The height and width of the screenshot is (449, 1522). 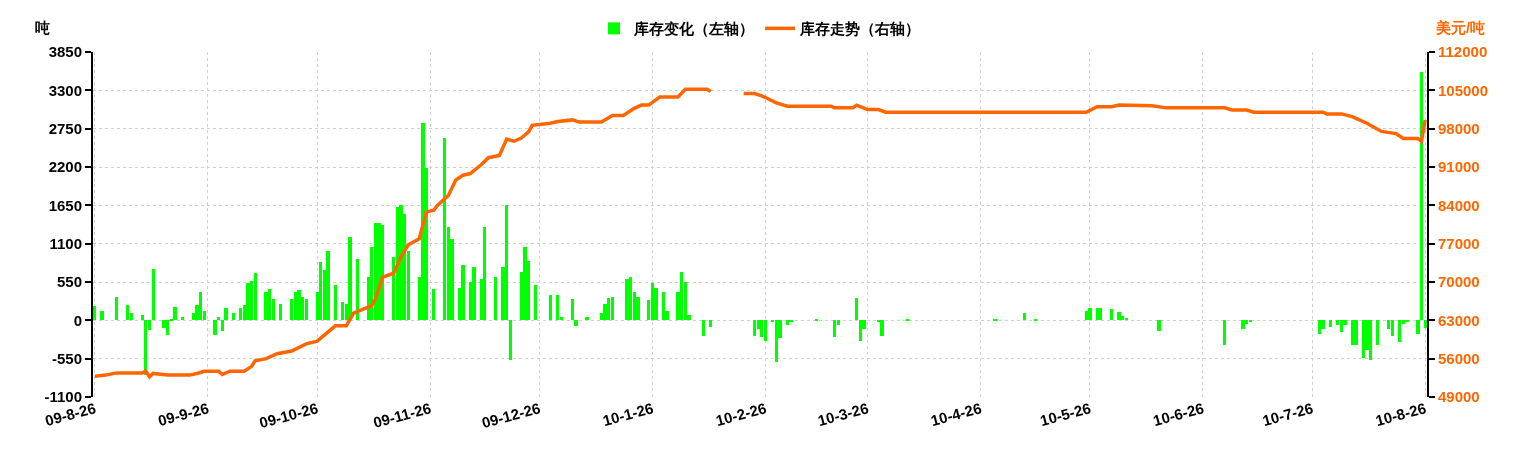 What do you see at coordinates (65, 90) in the screenshot?
I see `y-tick-label: 3300` at bounding box center [65, 90].